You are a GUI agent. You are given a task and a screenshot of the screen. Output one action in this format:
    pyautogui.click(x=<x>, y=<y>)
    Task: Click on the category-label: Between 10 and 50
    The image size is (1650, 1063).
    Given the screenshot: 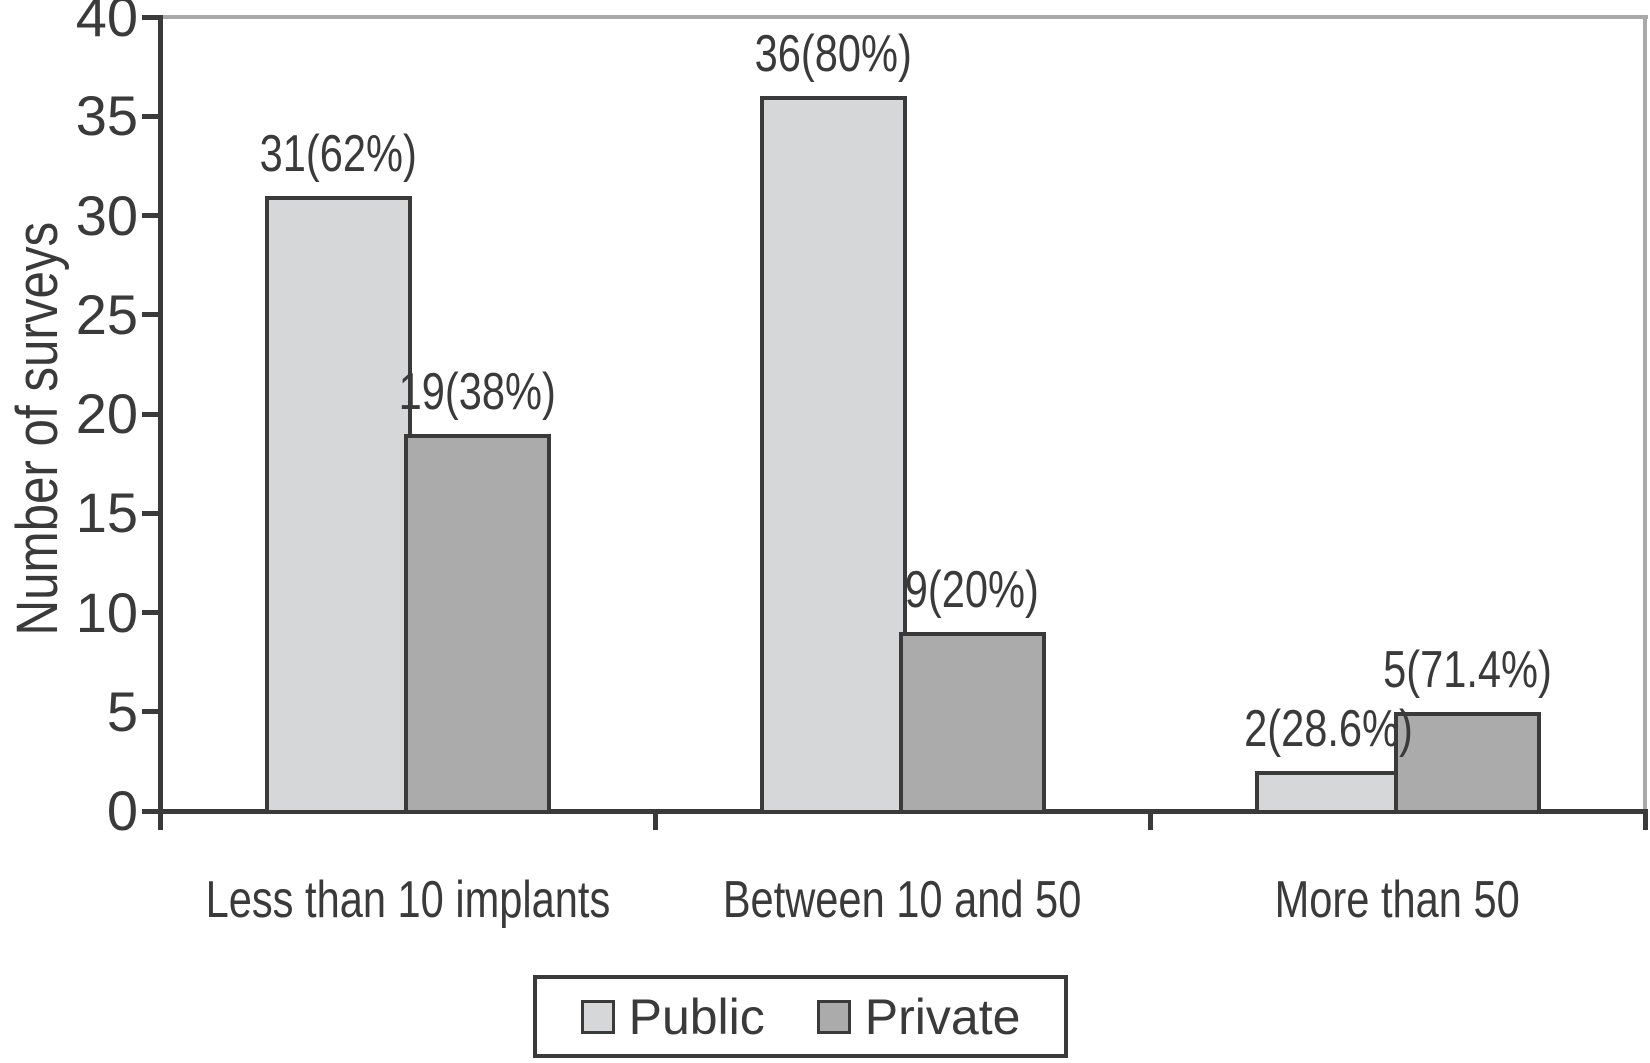 What is the action you would take?
    pyautogui.click(x=903, y=900)
    